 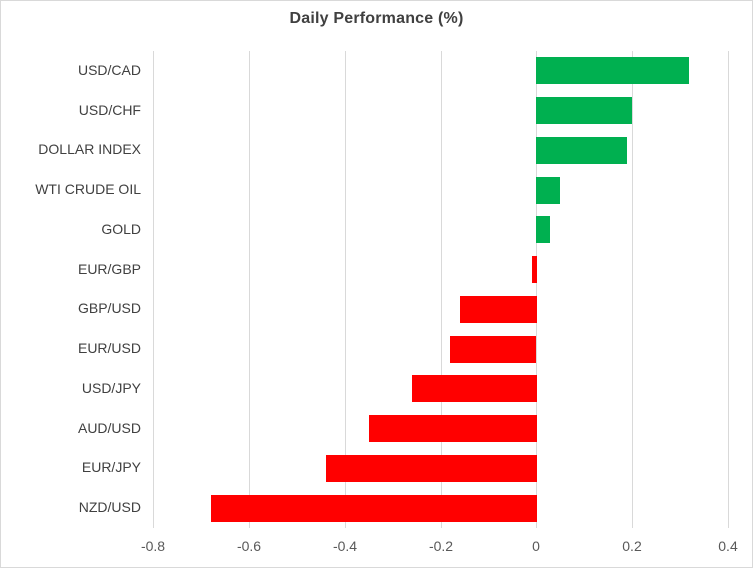 What do you see at coordinates (728, 546) in the screenshot?
I see `x-axis-tick-label: 0.4` at bounding box center [728, 546].